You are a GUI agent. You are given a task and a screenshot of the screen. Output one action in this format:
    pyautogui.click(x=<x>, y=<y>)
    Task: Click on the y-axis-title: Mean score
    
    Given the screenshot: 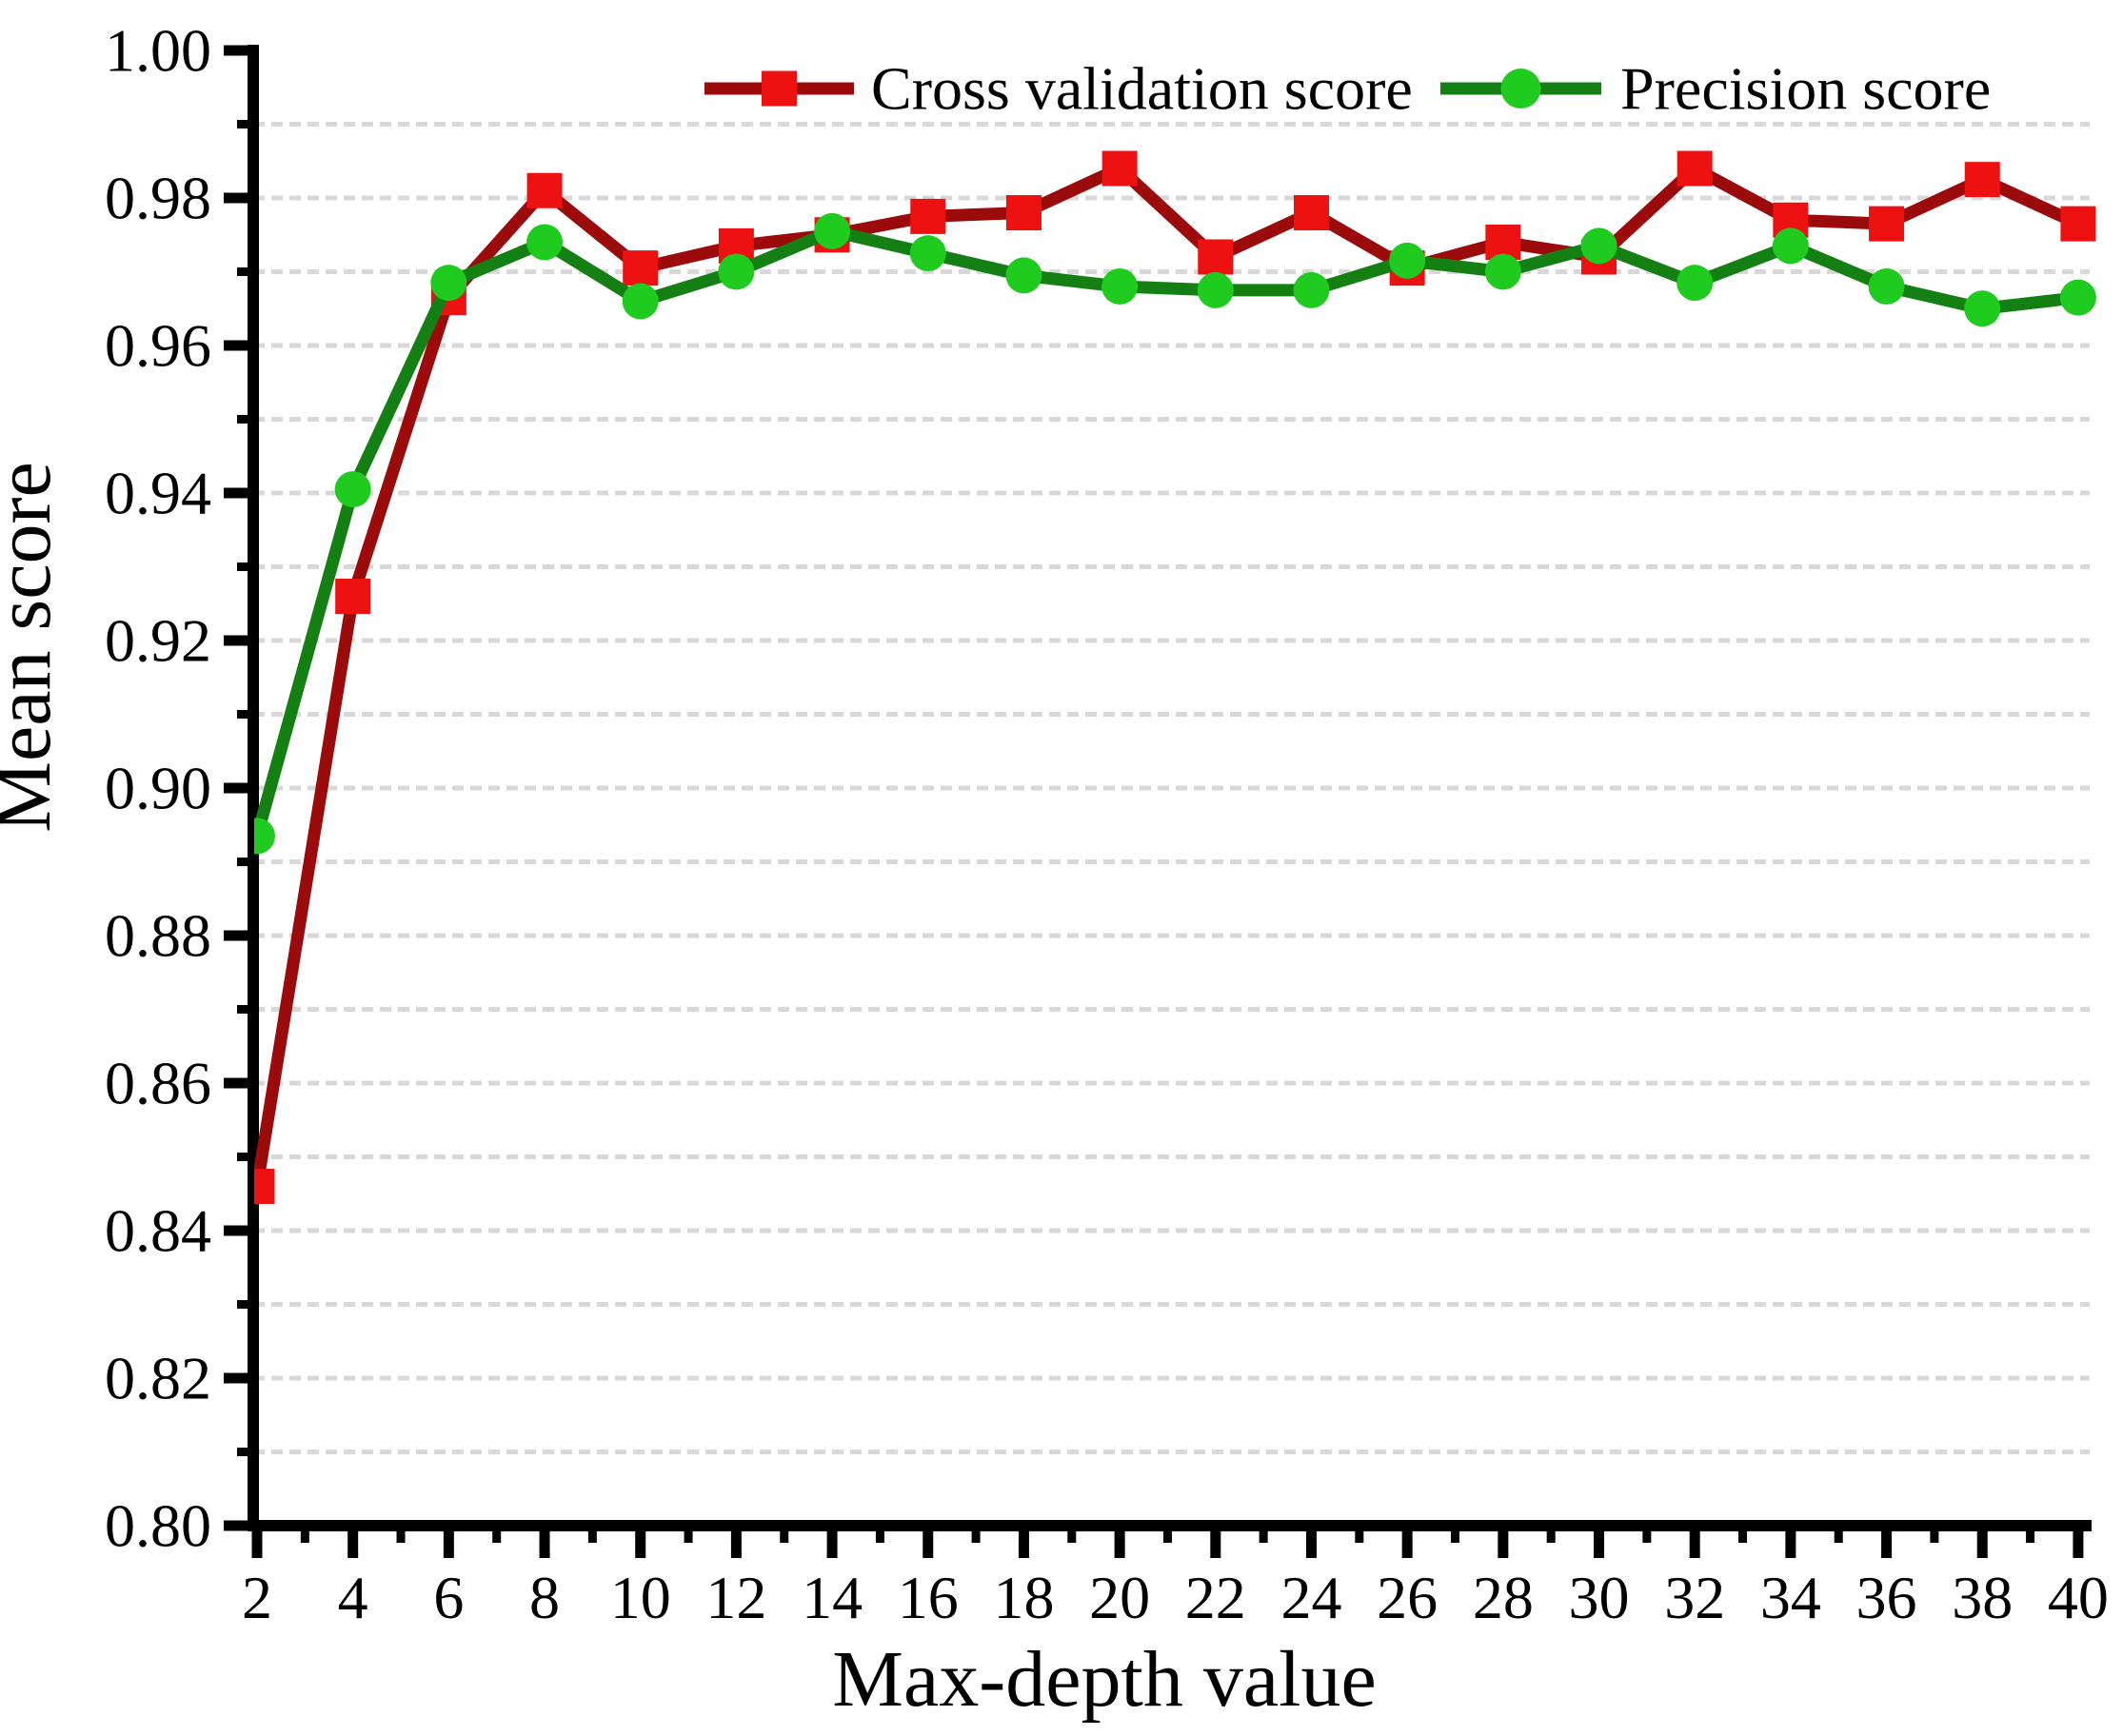 What is the action you would take?
    pyautogui.click(x=34, y=647)
    